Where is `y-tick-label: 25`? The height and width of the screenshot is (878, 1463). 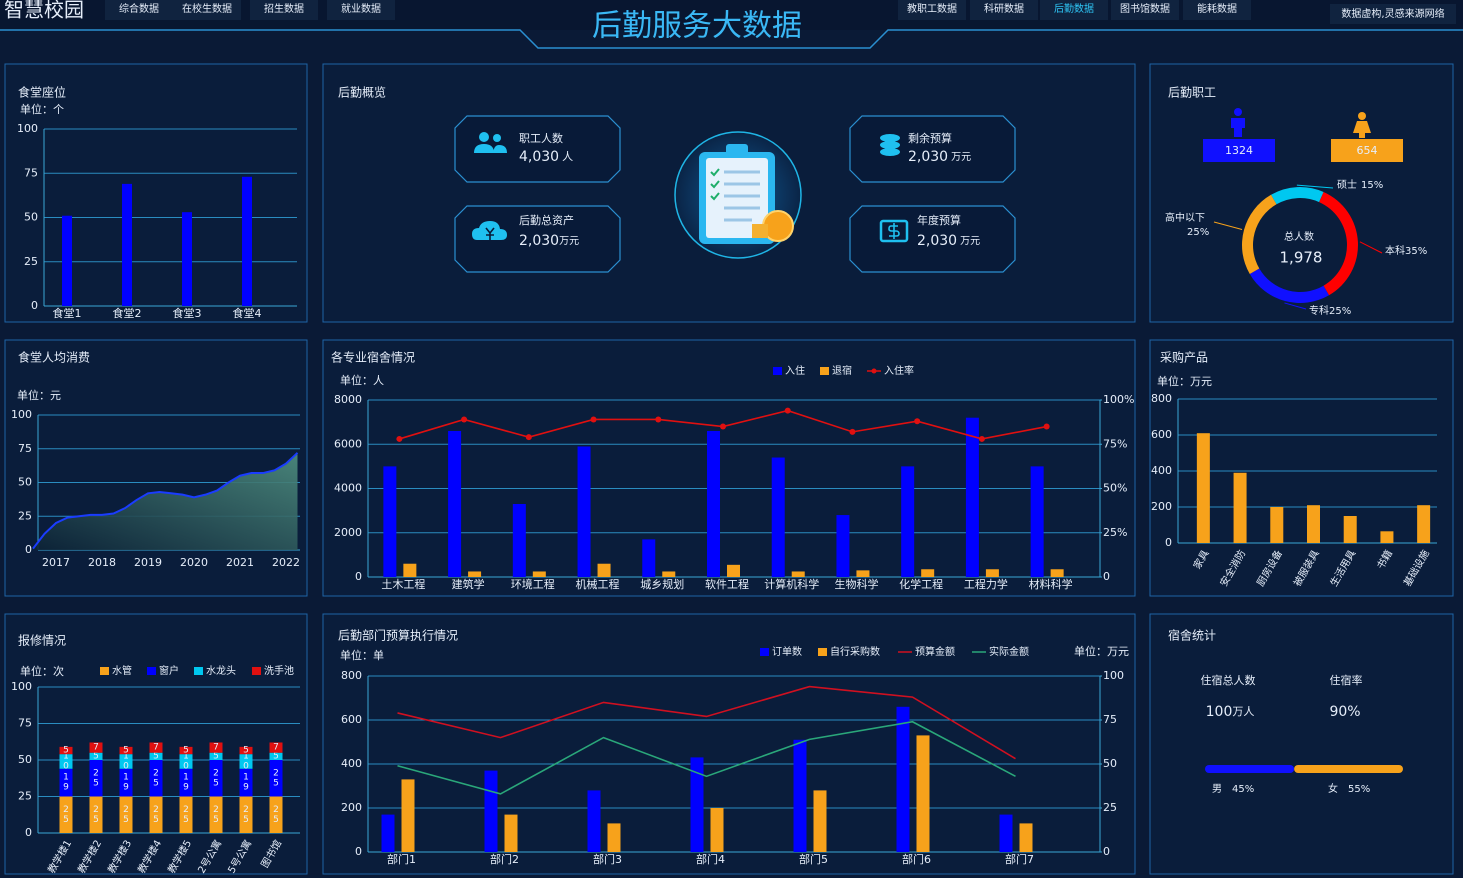 y-tick-label: 25 is located at coordinates (31, 261).